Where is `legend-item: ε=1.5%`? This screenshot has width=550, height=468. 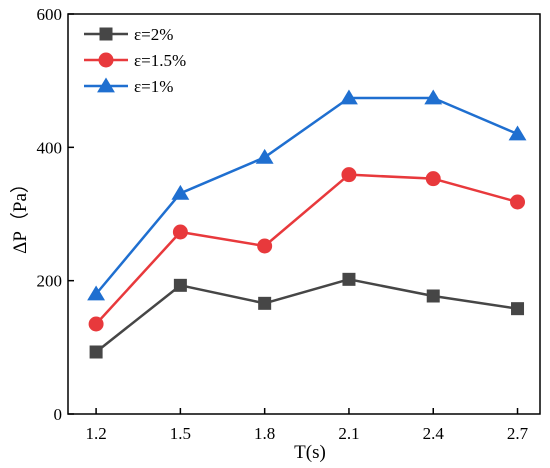
legend-item: ε=1.5% is located at coordinates (135, 60).